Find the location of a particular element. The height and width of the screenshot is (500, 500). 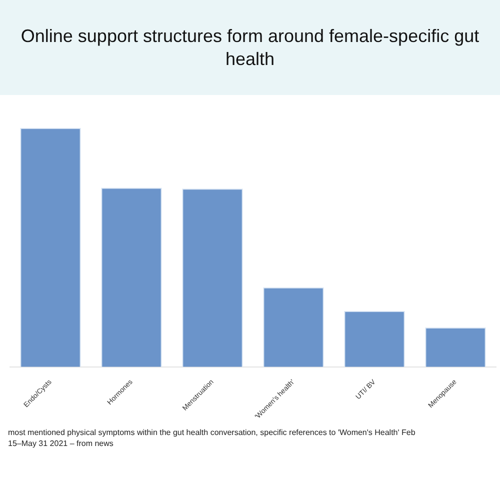

chart-title: Online support structures form around female-specific gut health is located at coordinates (250, 47).